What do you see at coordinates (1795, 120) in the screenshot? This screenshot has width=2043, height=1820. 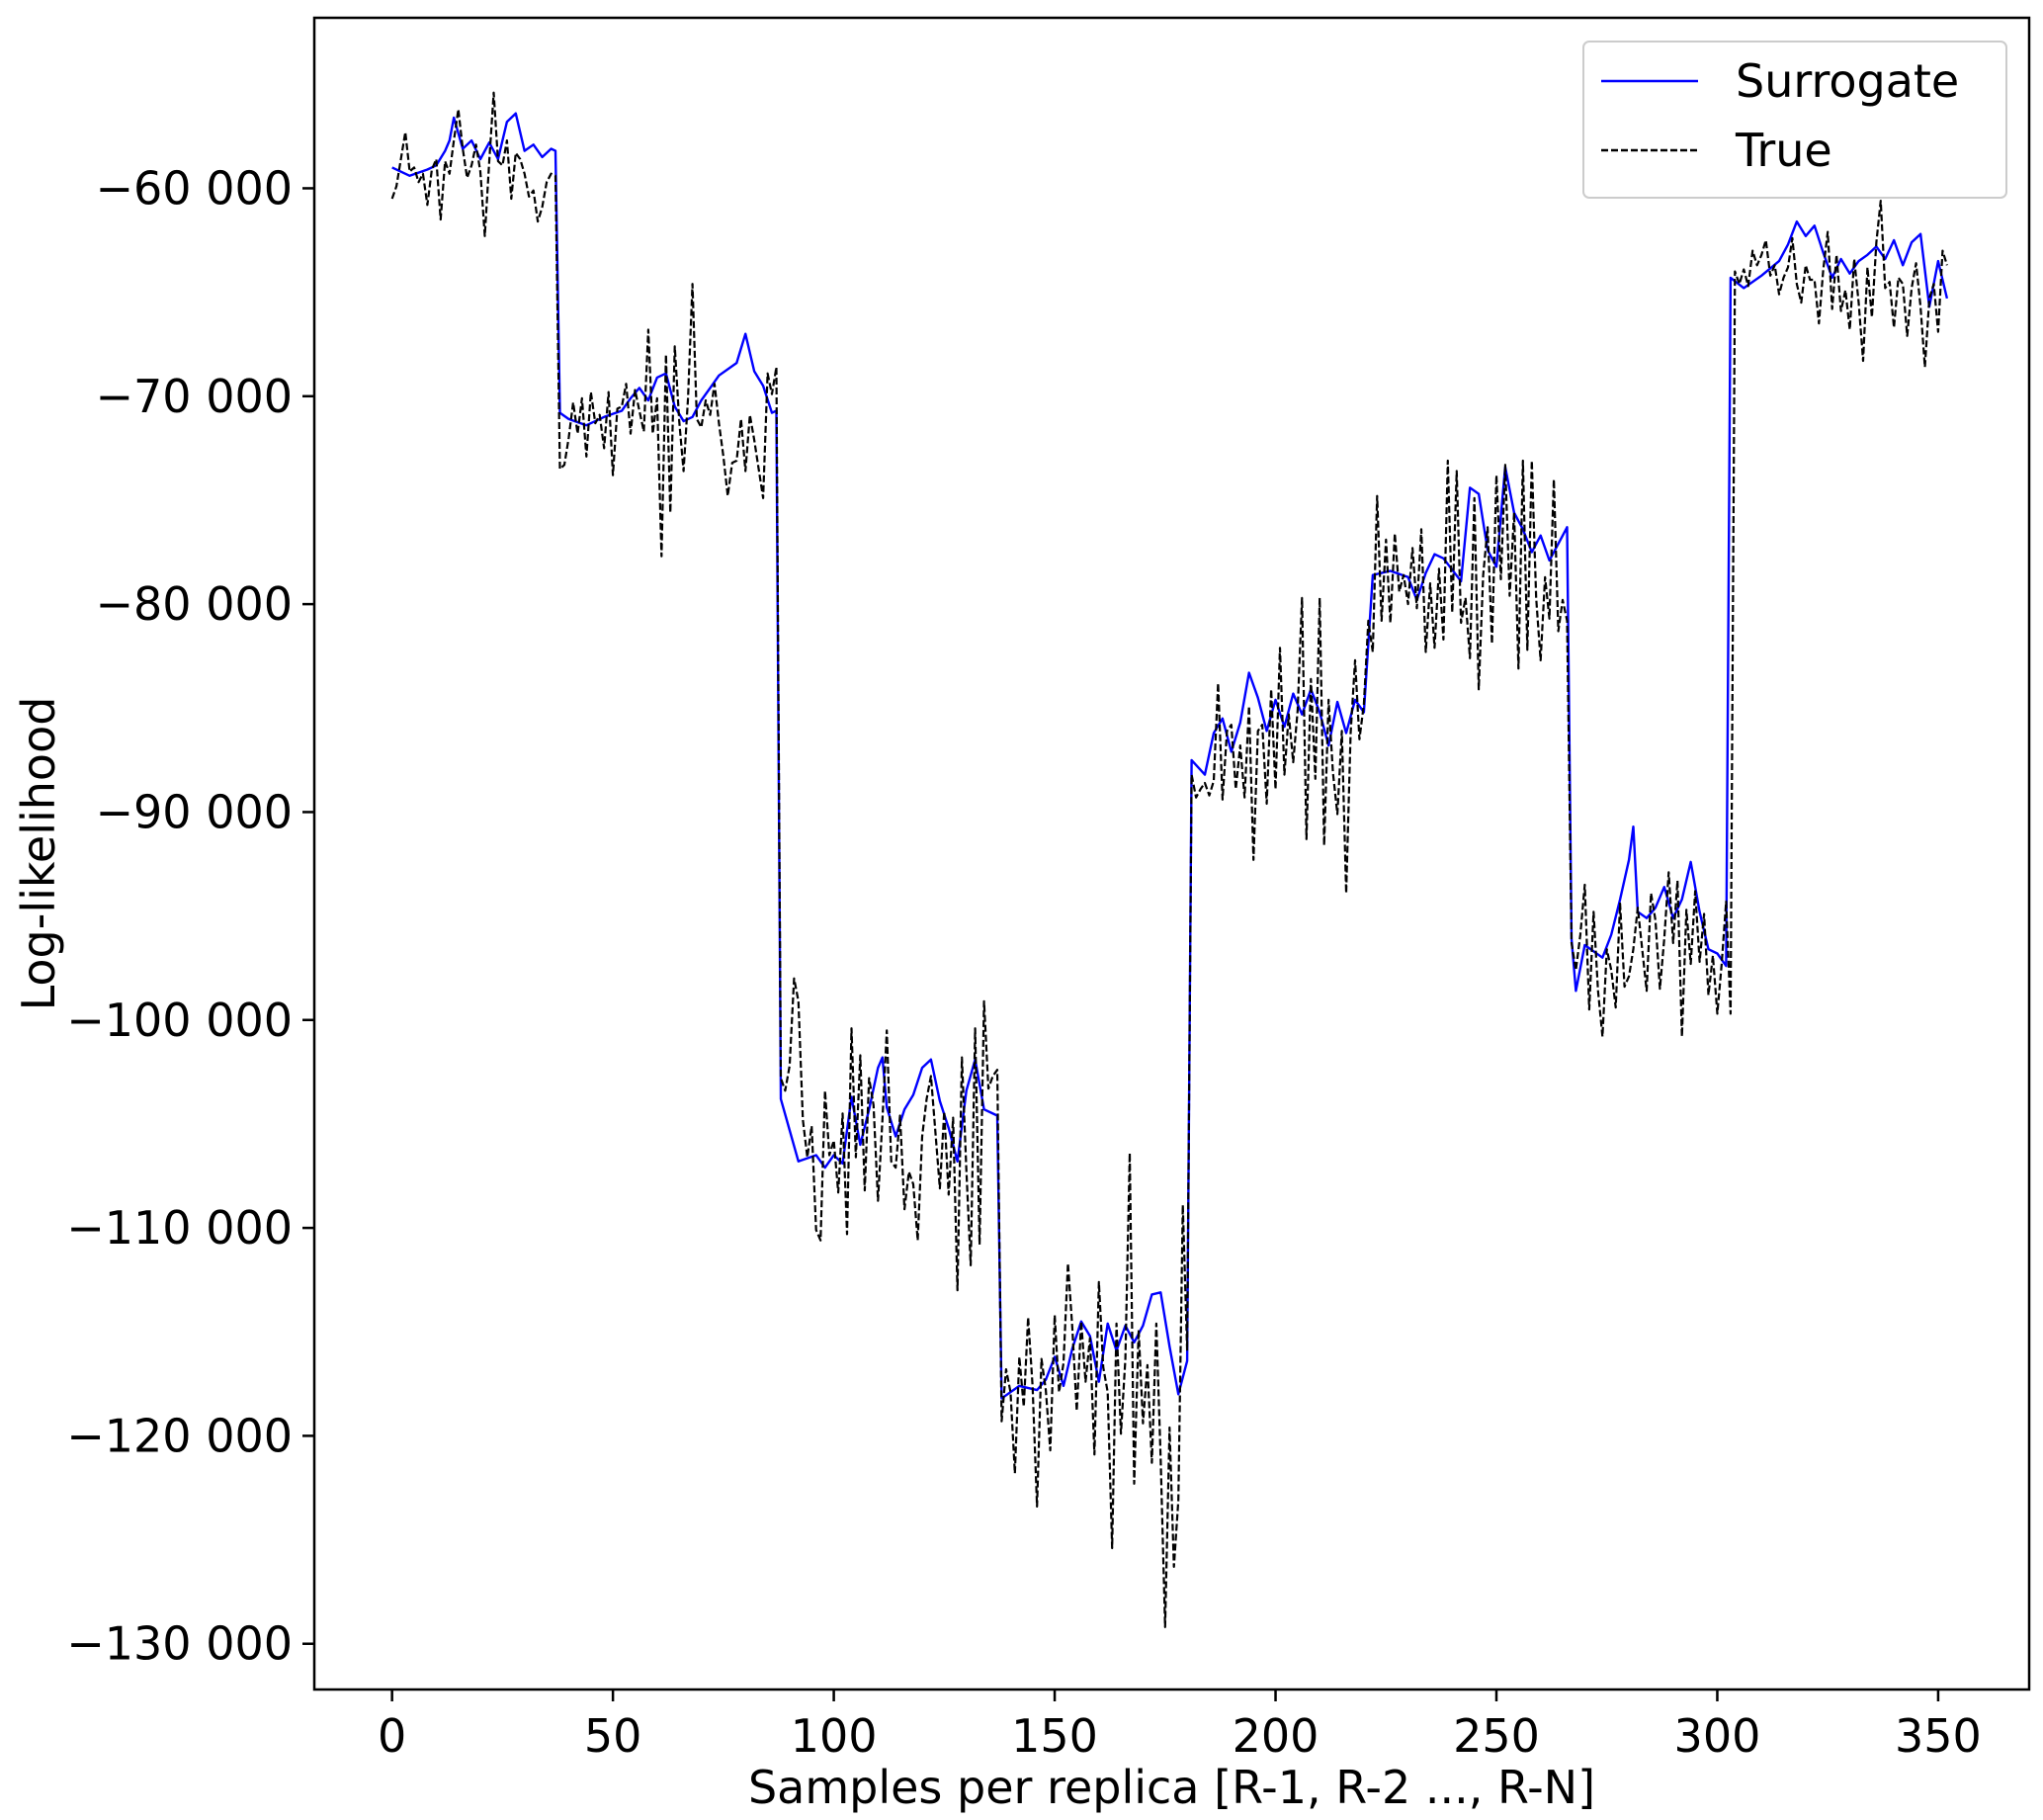 I see `legend: Surrogate True` at bounding box center [1795, 120].